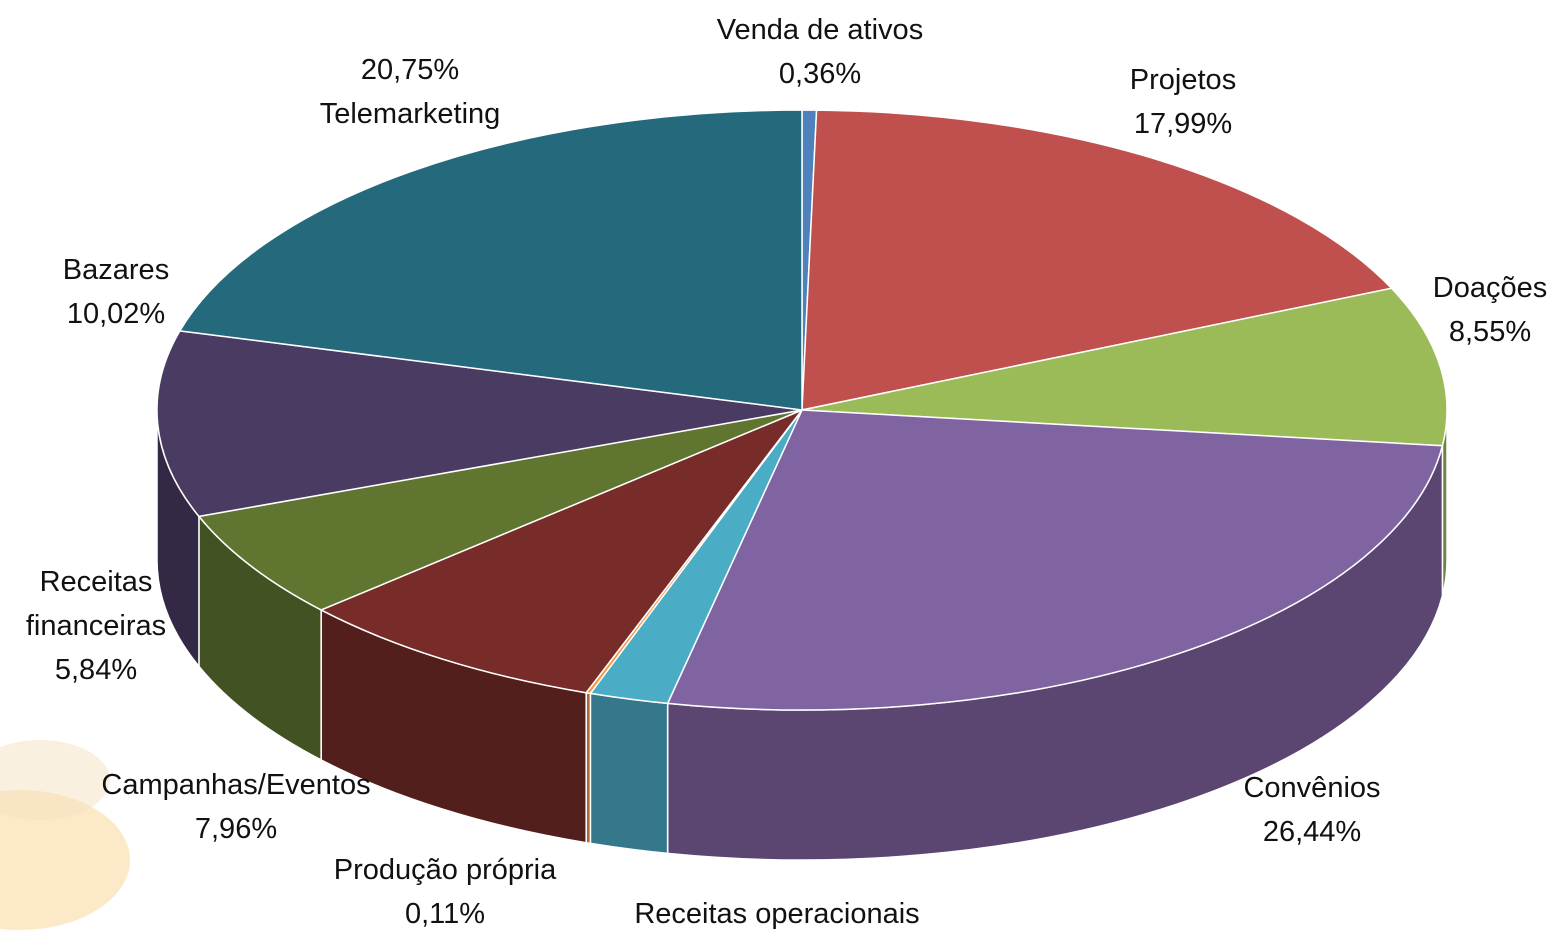 The height and width of the screenshot is (936, 1560). Describe the element at coordinates (445, 870) in the screenshot. I see `category-label: Produção própria` at that location.